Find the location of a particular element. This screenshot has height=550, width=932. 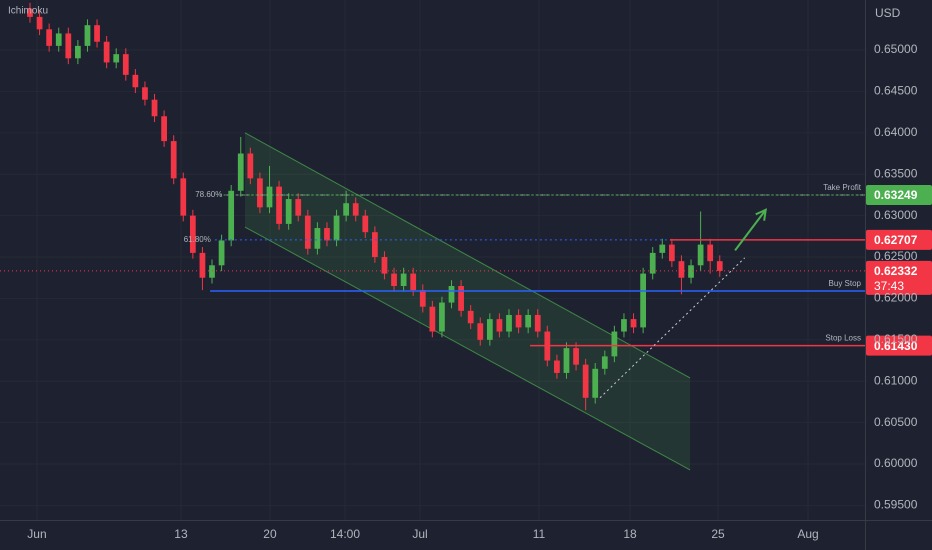

level-name: Buy Stop is located at coordinates (845, 283).